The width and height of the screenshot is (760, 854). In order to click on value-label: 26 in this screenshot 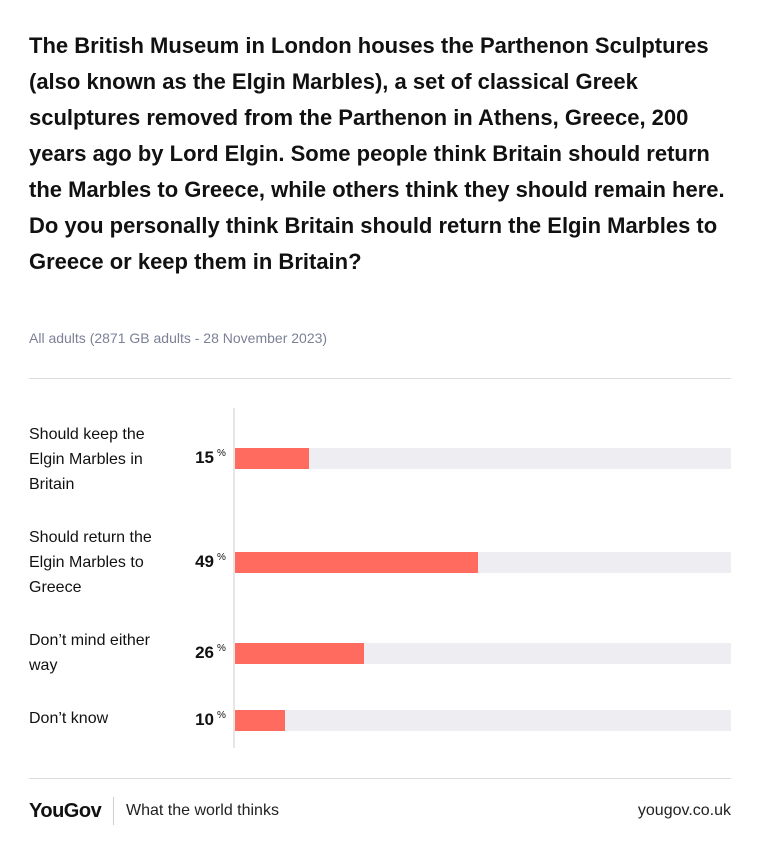, I will do `click(204, 652)`.